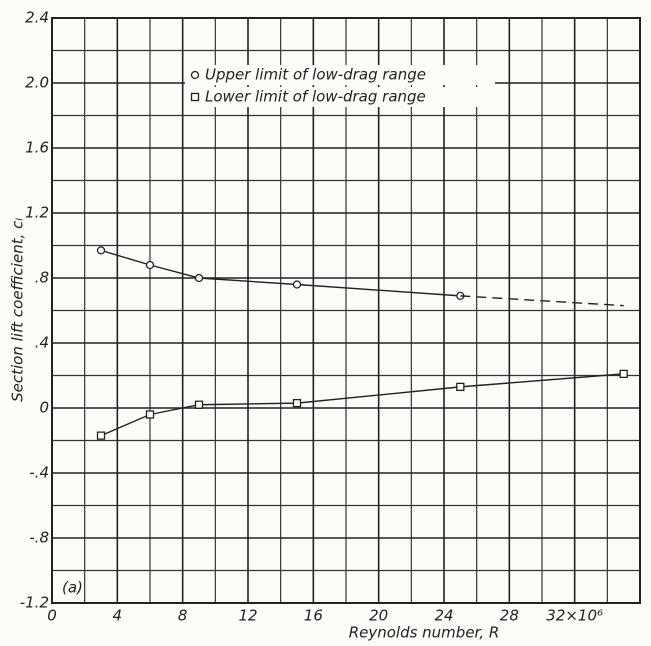 This screenshot has width=651, height=646. What do you see at coordinates (183, 616) in the screenshot?
I see `x-tick-label: 8` at bounding box center [183, 616].